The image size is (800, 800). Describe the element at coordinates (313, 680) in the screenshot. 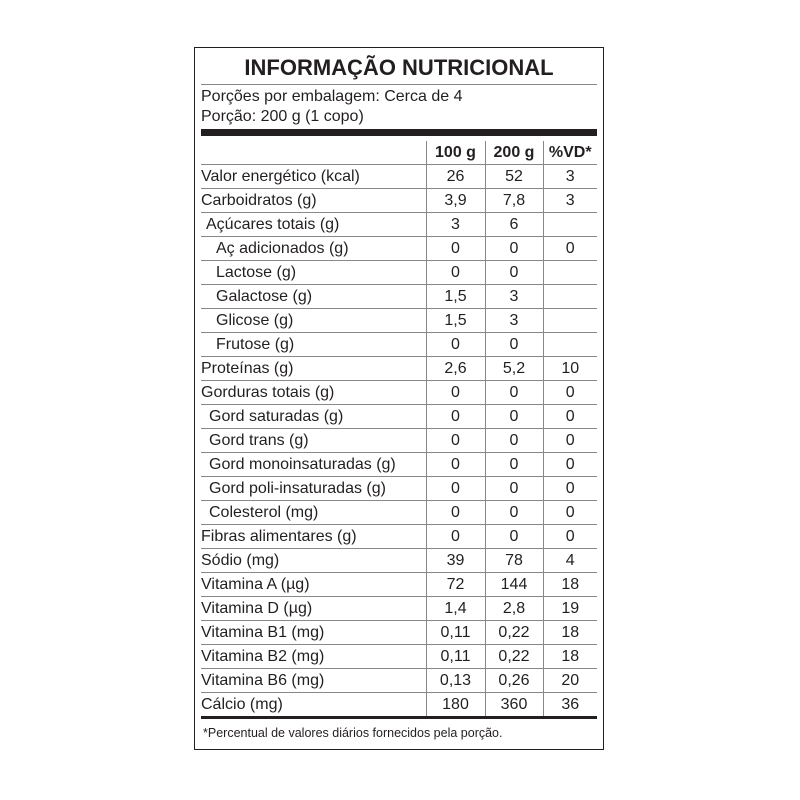

I see `nutrient-name: Vitamina B6 (mg)` at that location.